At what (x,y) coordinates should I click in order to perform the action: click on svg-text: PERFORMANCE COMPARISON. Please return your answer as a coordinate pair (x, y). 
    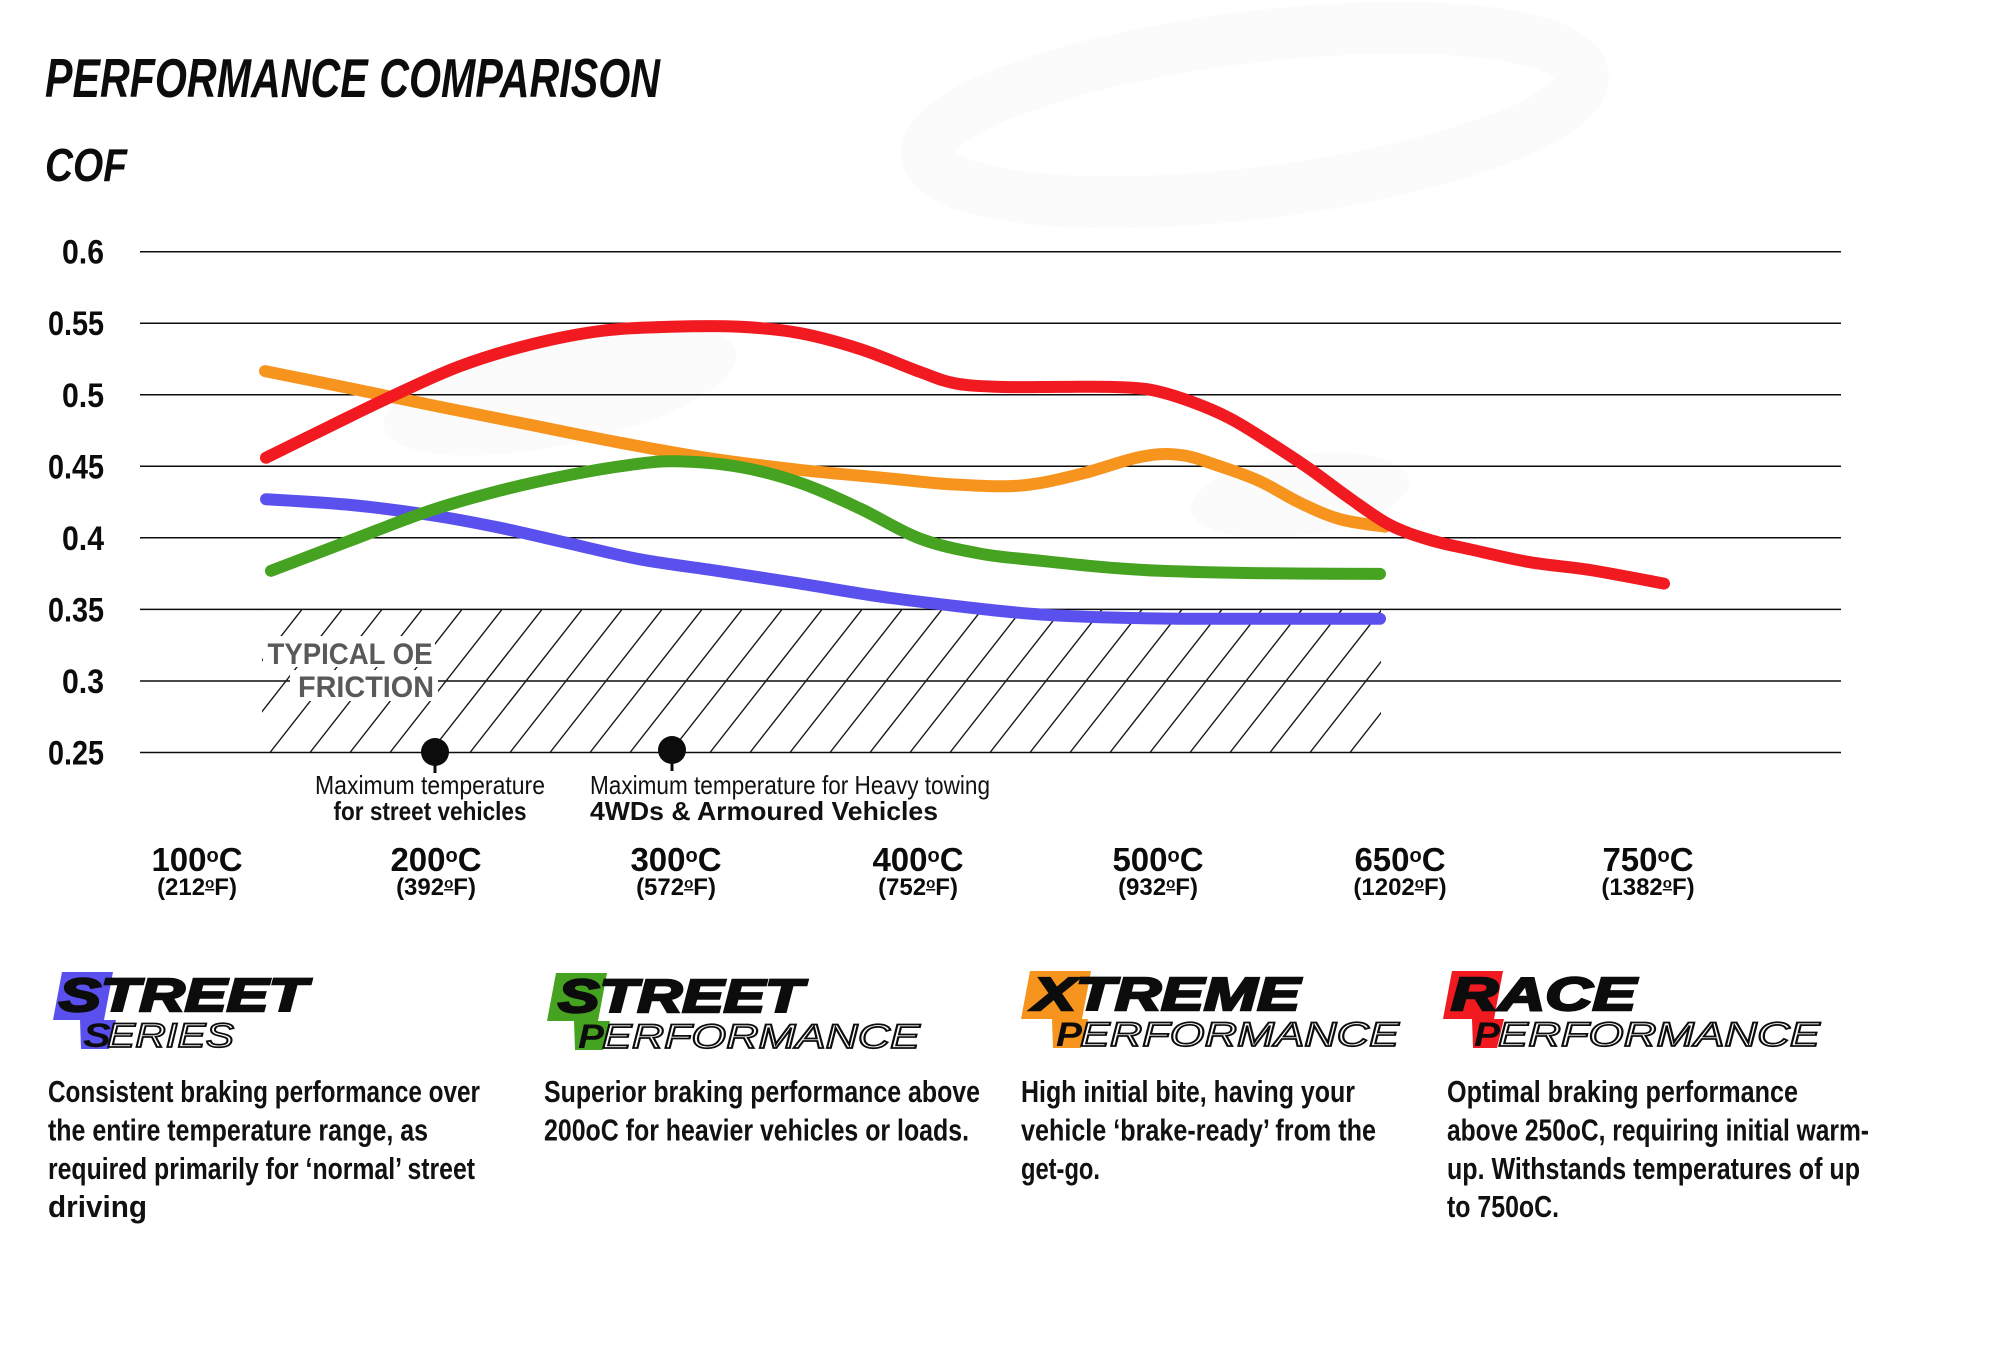
    Looking at the image, I should click on (353, 78).